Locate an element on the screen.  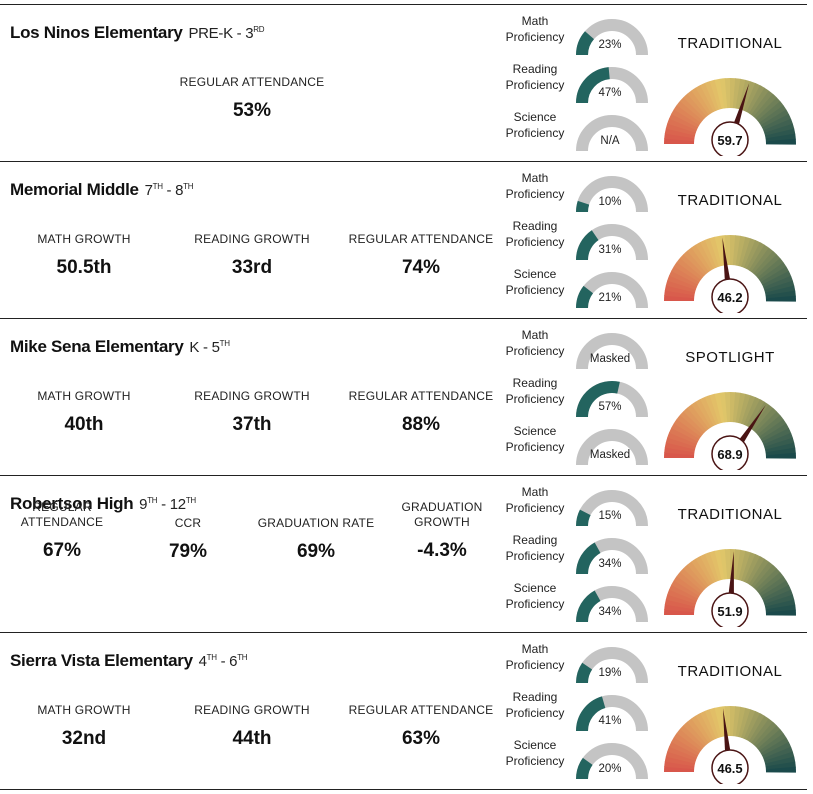
metric: READING GROWTH 44th is located at coordinates (252, 726).